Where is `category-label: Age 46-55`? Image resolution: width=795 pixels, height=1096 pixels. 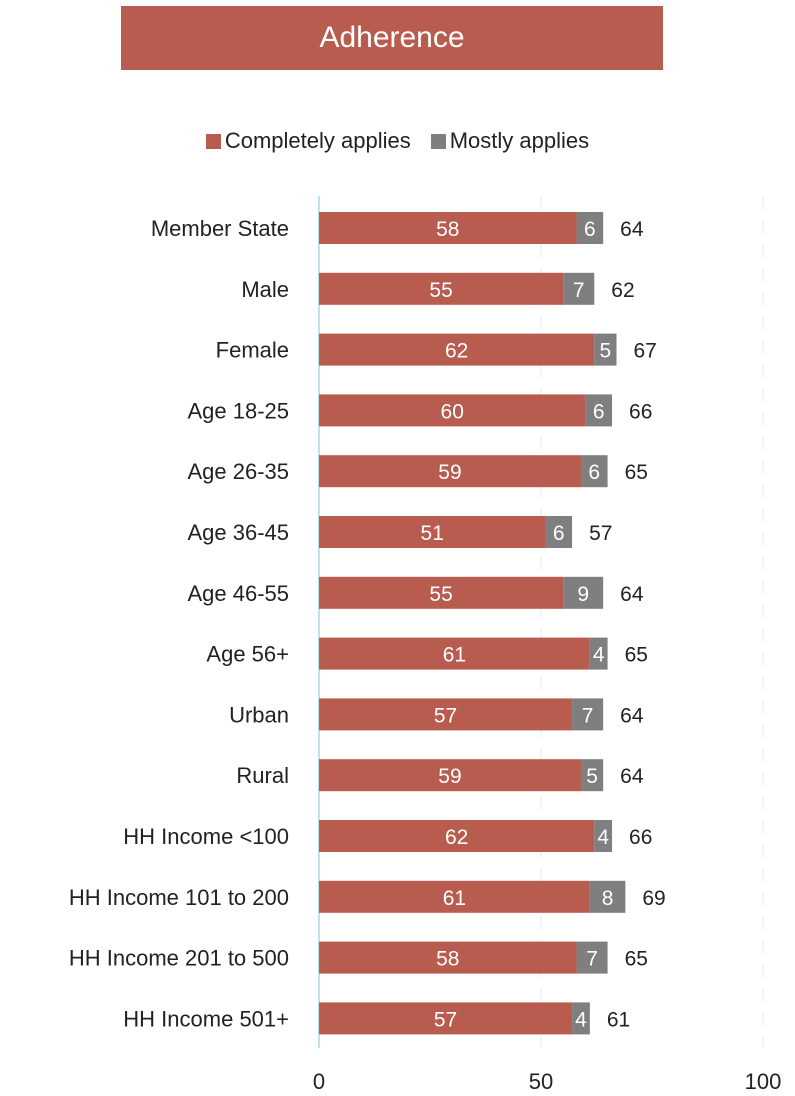 category-label: Age 46-55 is located at coordinates (238, 593).